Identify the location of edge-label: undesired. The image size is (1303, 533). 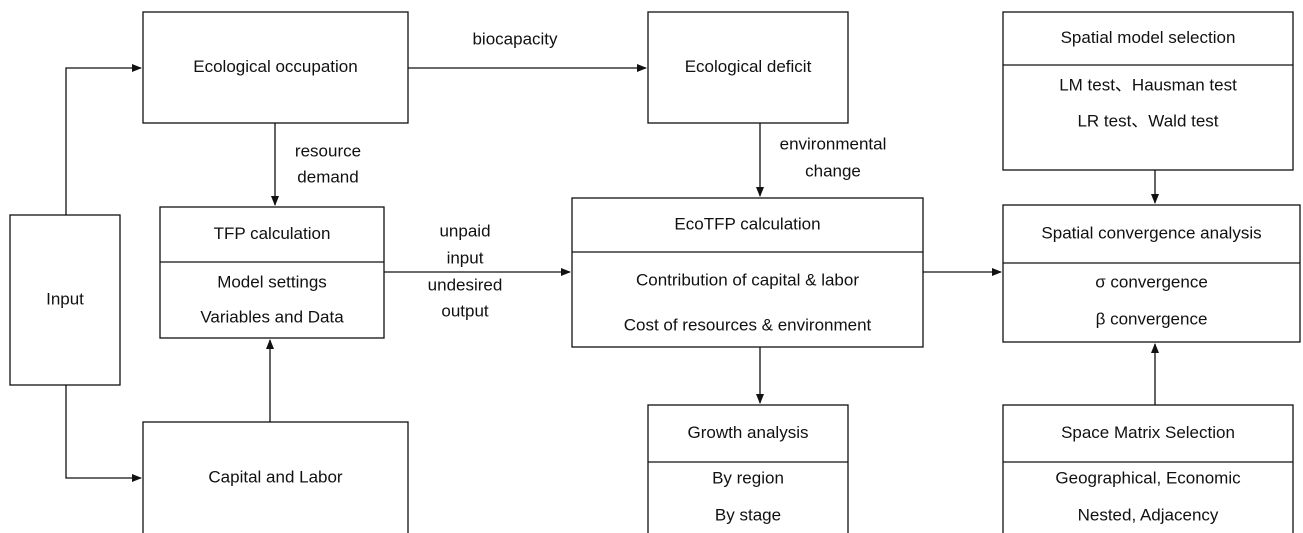
(465, 284).